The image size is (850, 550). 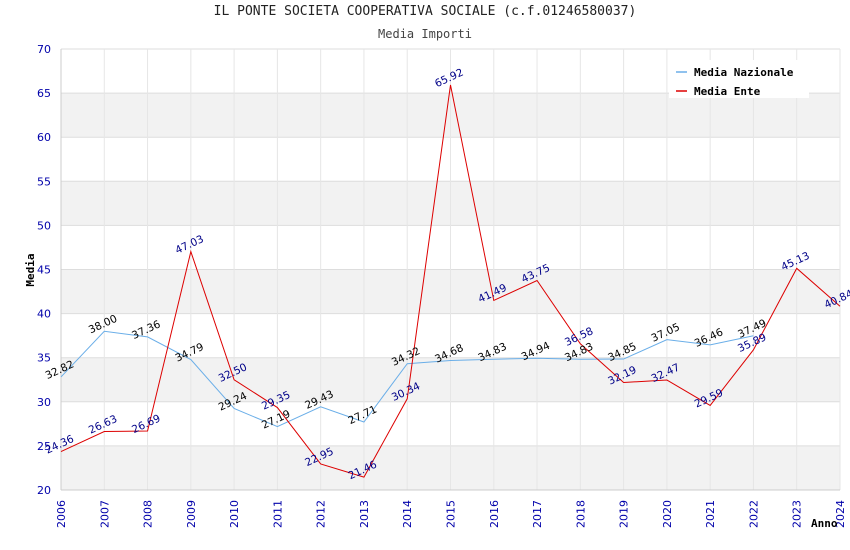 What do you see at coordinates (727, 91) in the screenshot?
I see `legend-label: Media Ente` at bounding box center [727, 91].